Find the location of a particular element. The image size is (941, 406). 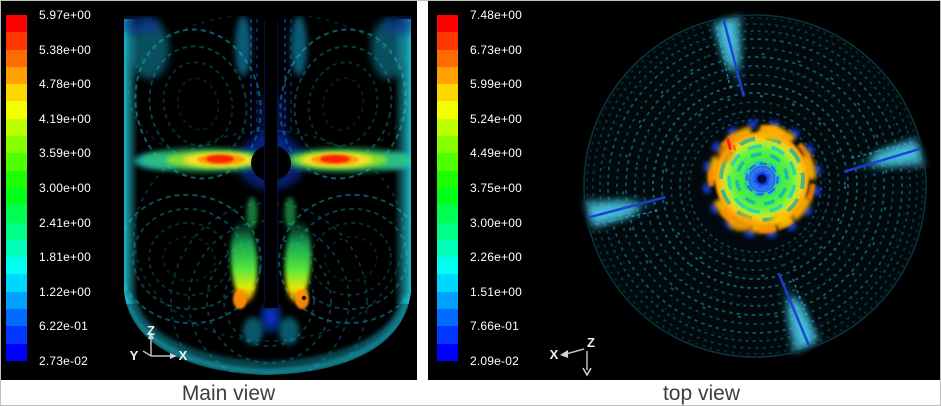

impeller-region is located at coordinates (762, 179).